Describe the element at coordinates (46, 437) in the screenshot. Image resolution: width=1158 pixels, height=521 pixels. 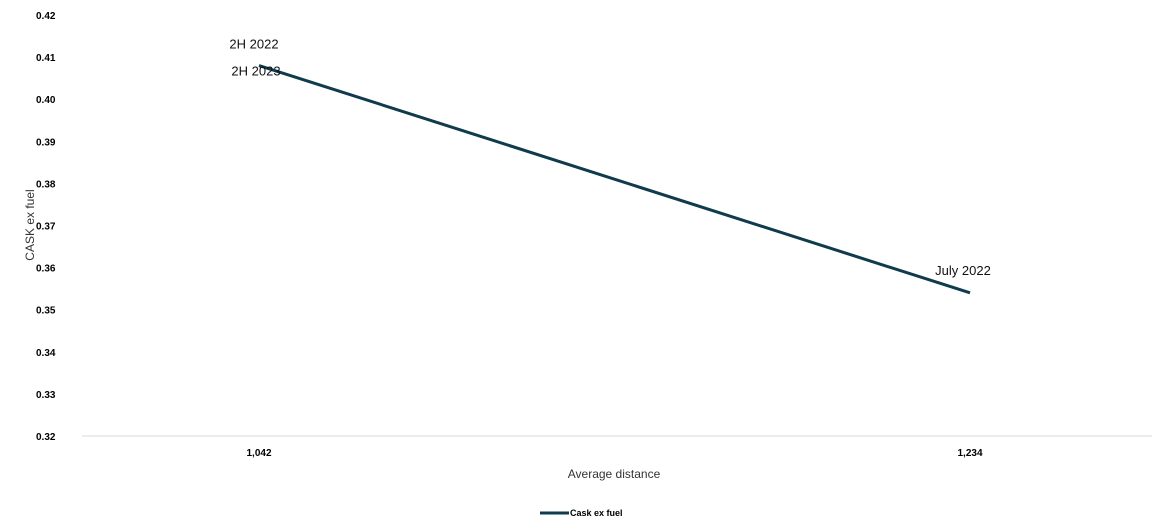
I see `y-tick-label: 0.32` at that location.